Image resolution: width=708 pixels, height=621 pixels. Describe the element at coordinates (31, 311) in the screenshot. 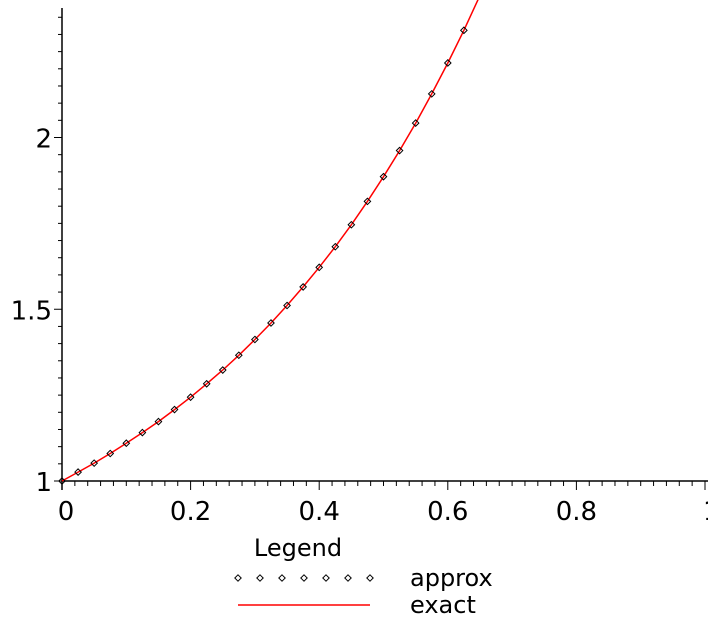

I see `y-tick-label: 1.5` at that location.